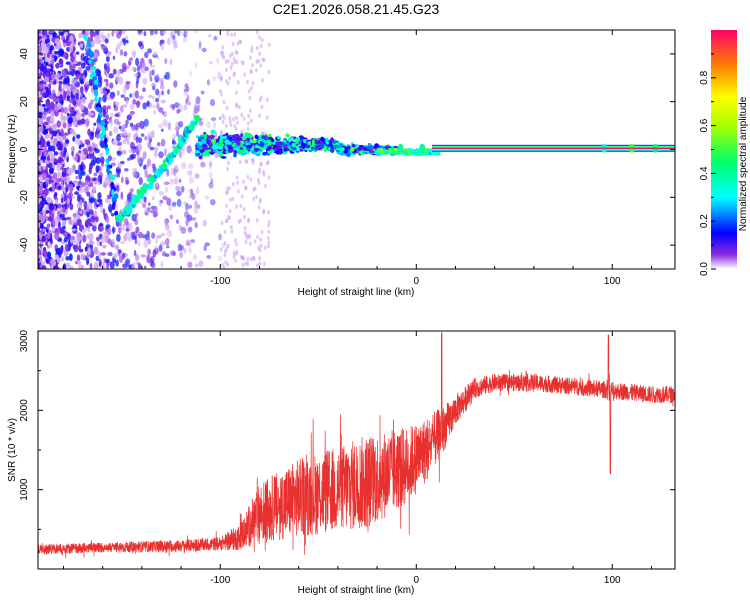  What do you see at coordinates (24, 410) in the screenshot?
I see `snr-ytick-label: 2000` at bounding box center [24, 410].